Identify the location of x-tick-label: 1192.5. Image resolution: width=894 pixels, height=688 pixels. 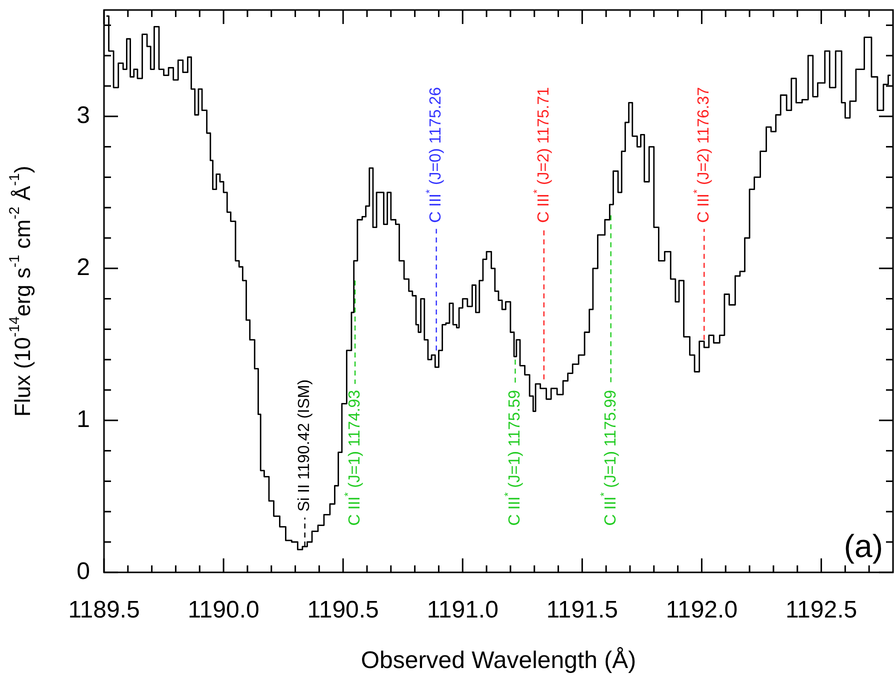
(821, 610).